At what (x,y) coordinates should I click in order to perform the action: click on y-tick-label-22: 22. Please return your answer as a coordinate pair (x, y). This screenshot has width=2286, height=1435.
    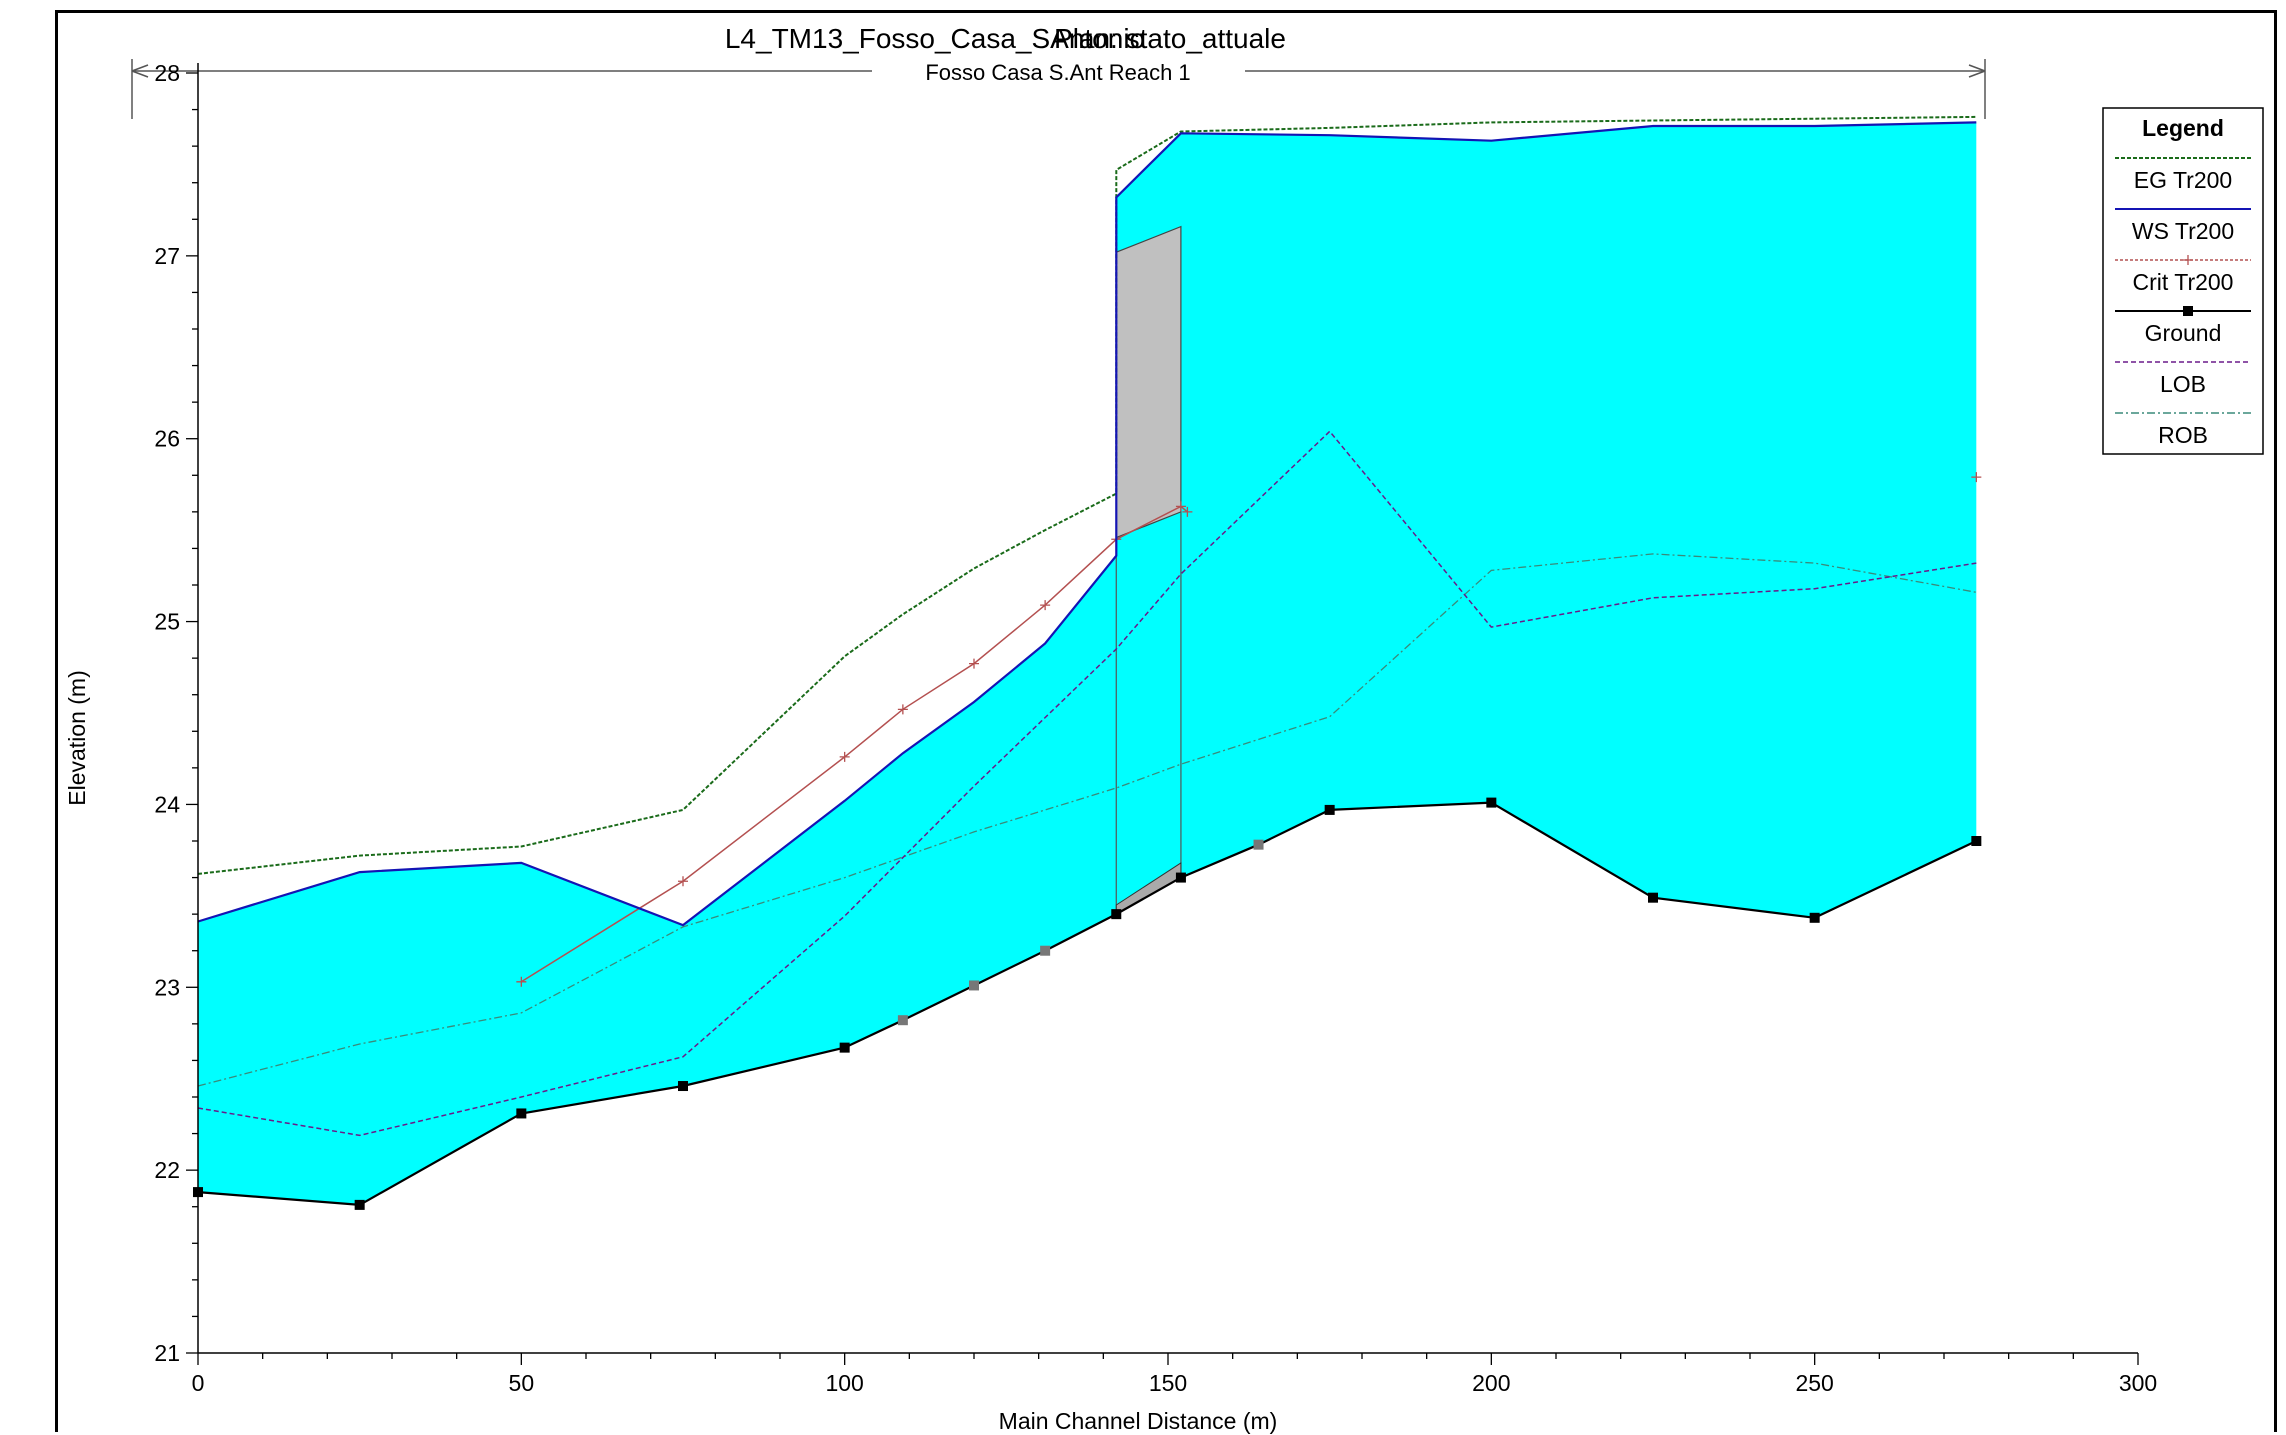
    Looking at the image, I should click on (167, 1170).